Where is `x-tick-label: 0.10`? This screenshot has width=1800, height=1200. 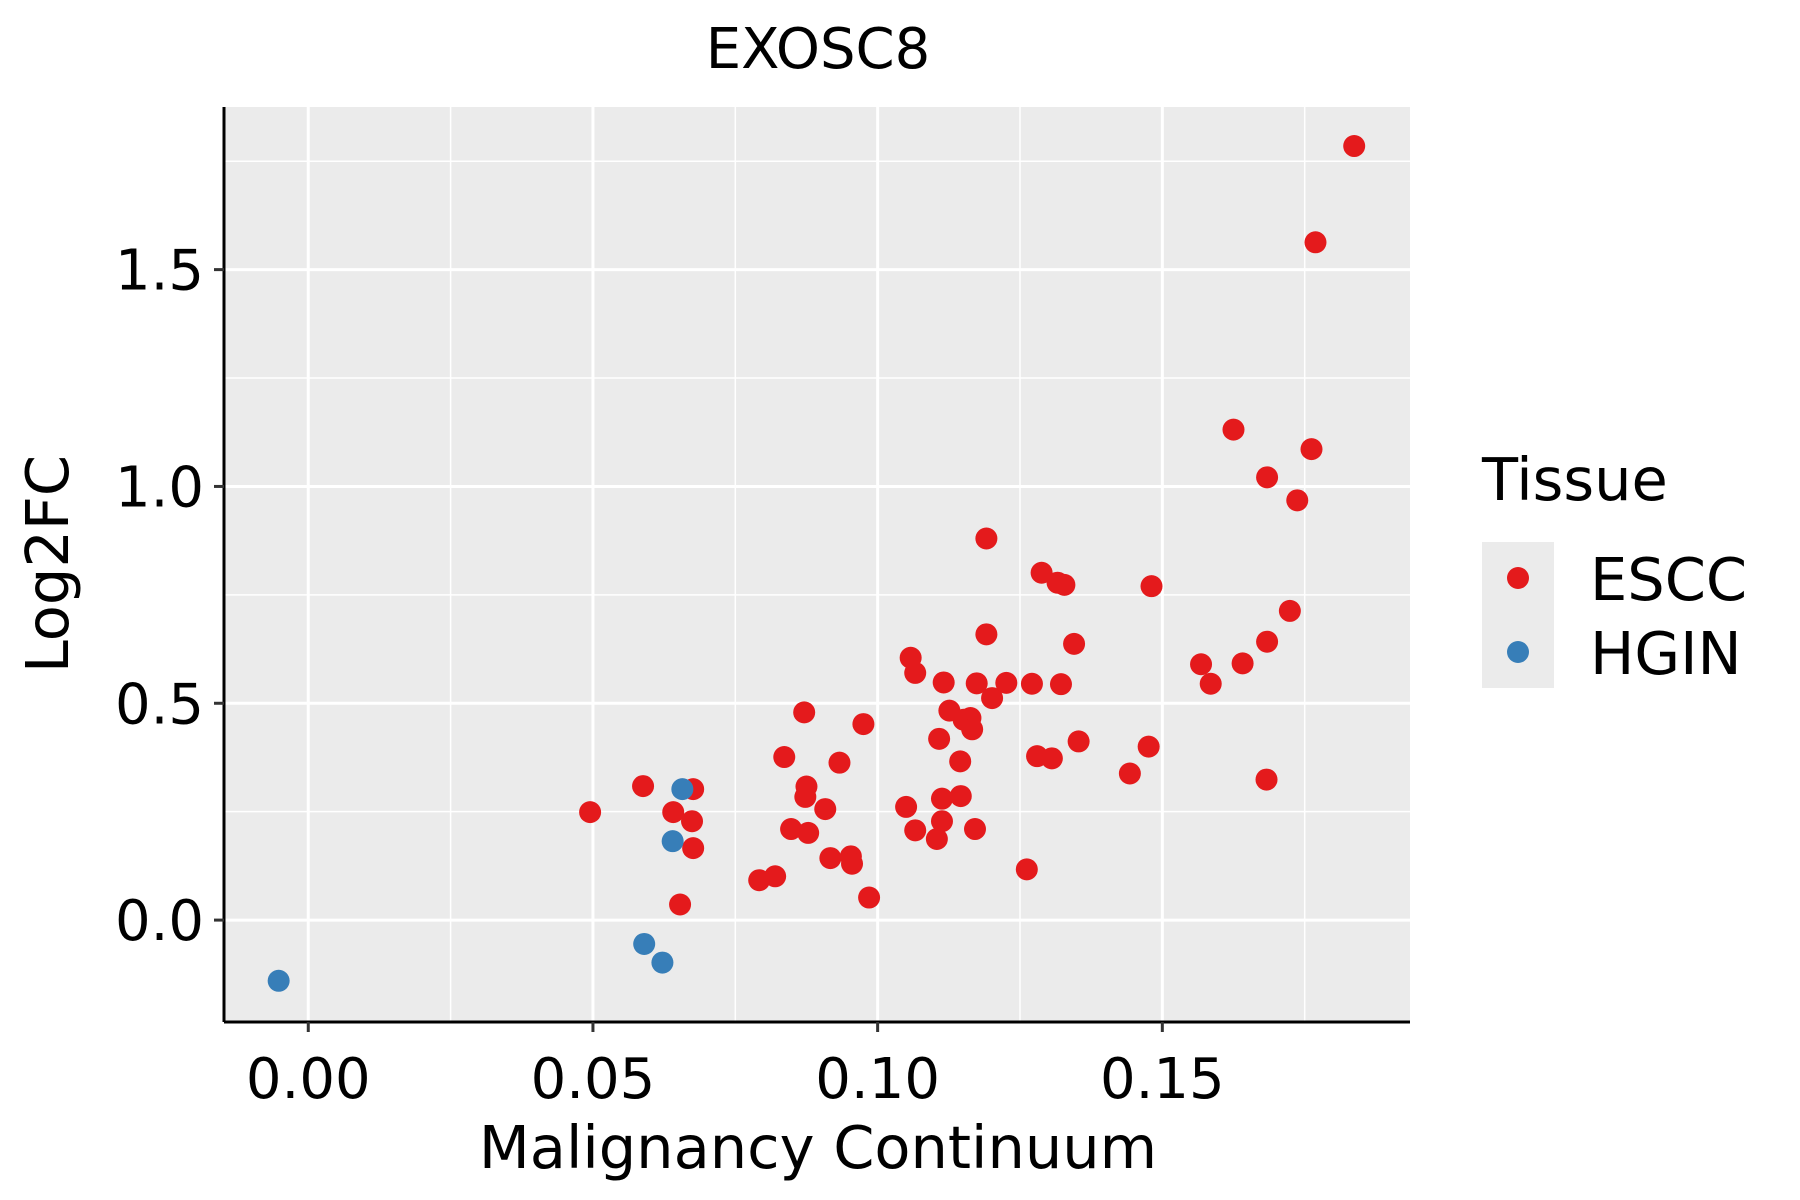
x-tick-label: 0.10 is located at coordinates (877, 1079).